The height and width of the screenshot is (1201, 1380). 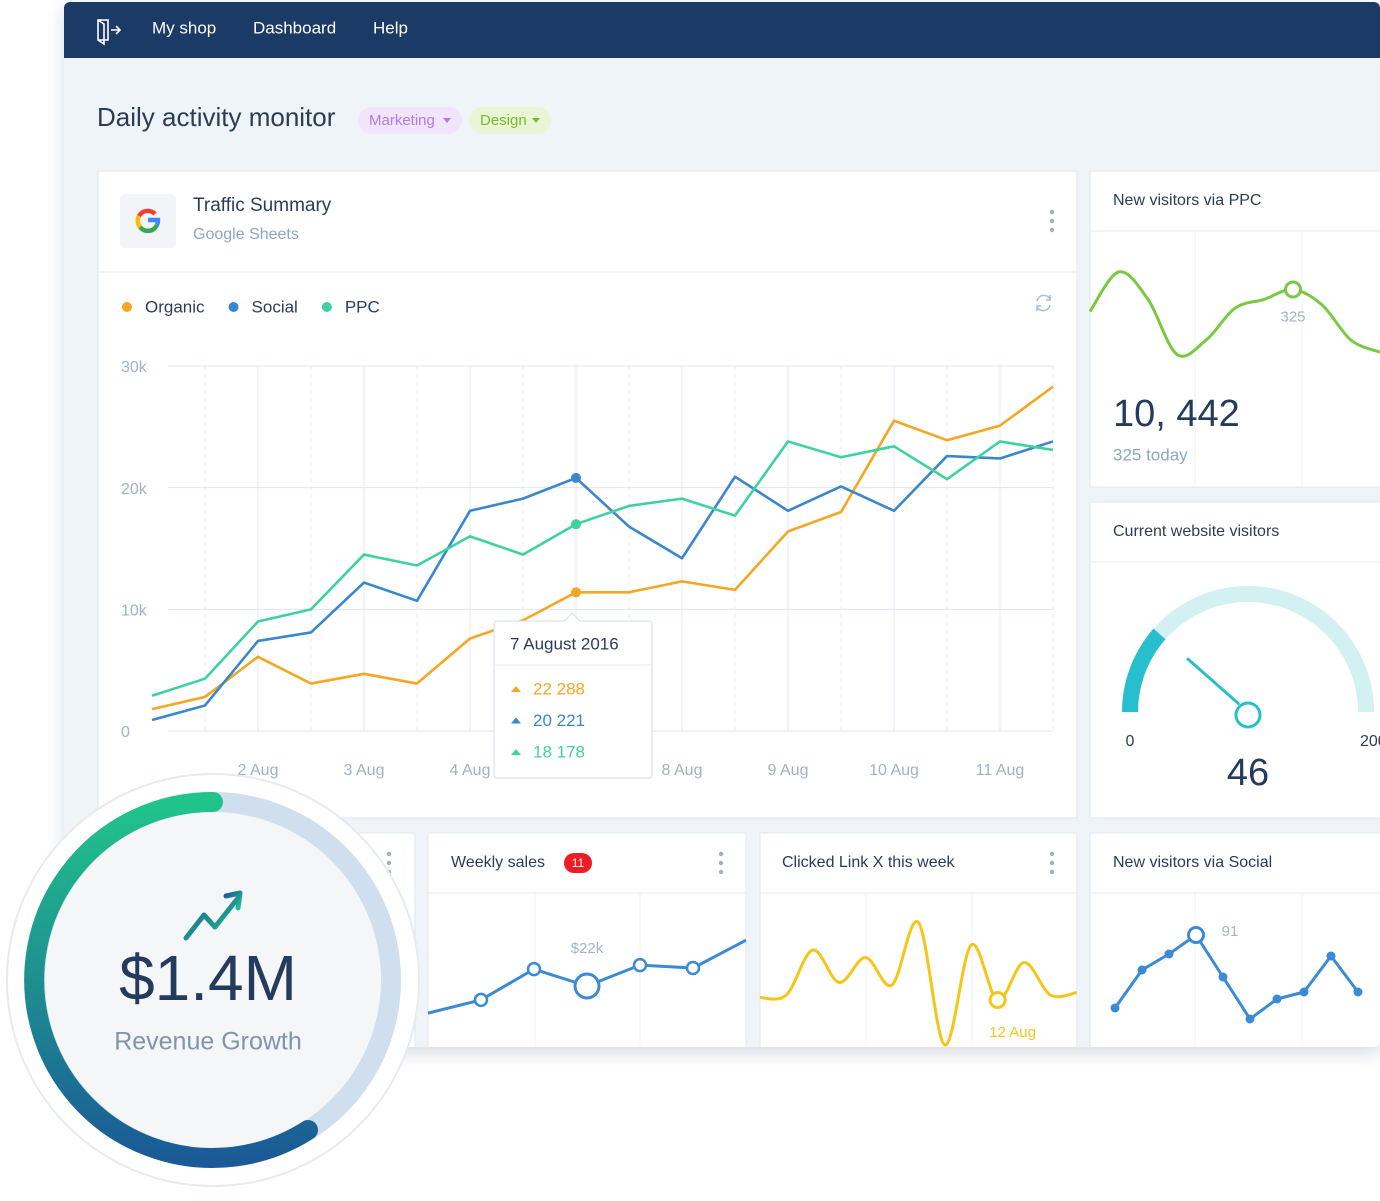 I want to click on clicks-sparkline: 12 Aug, so click(x=918, y=983).